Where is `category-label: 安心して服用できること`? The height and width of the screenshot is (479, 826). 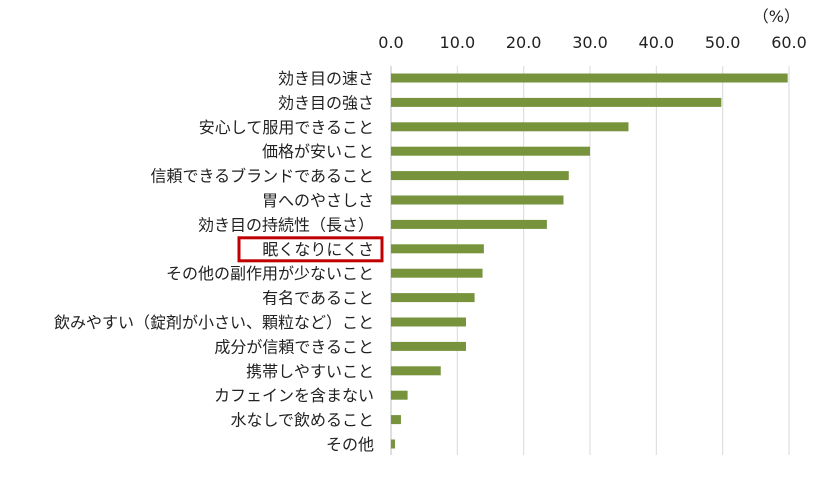 category-label: 安心して服用できること is located at coordinates (286, 127).